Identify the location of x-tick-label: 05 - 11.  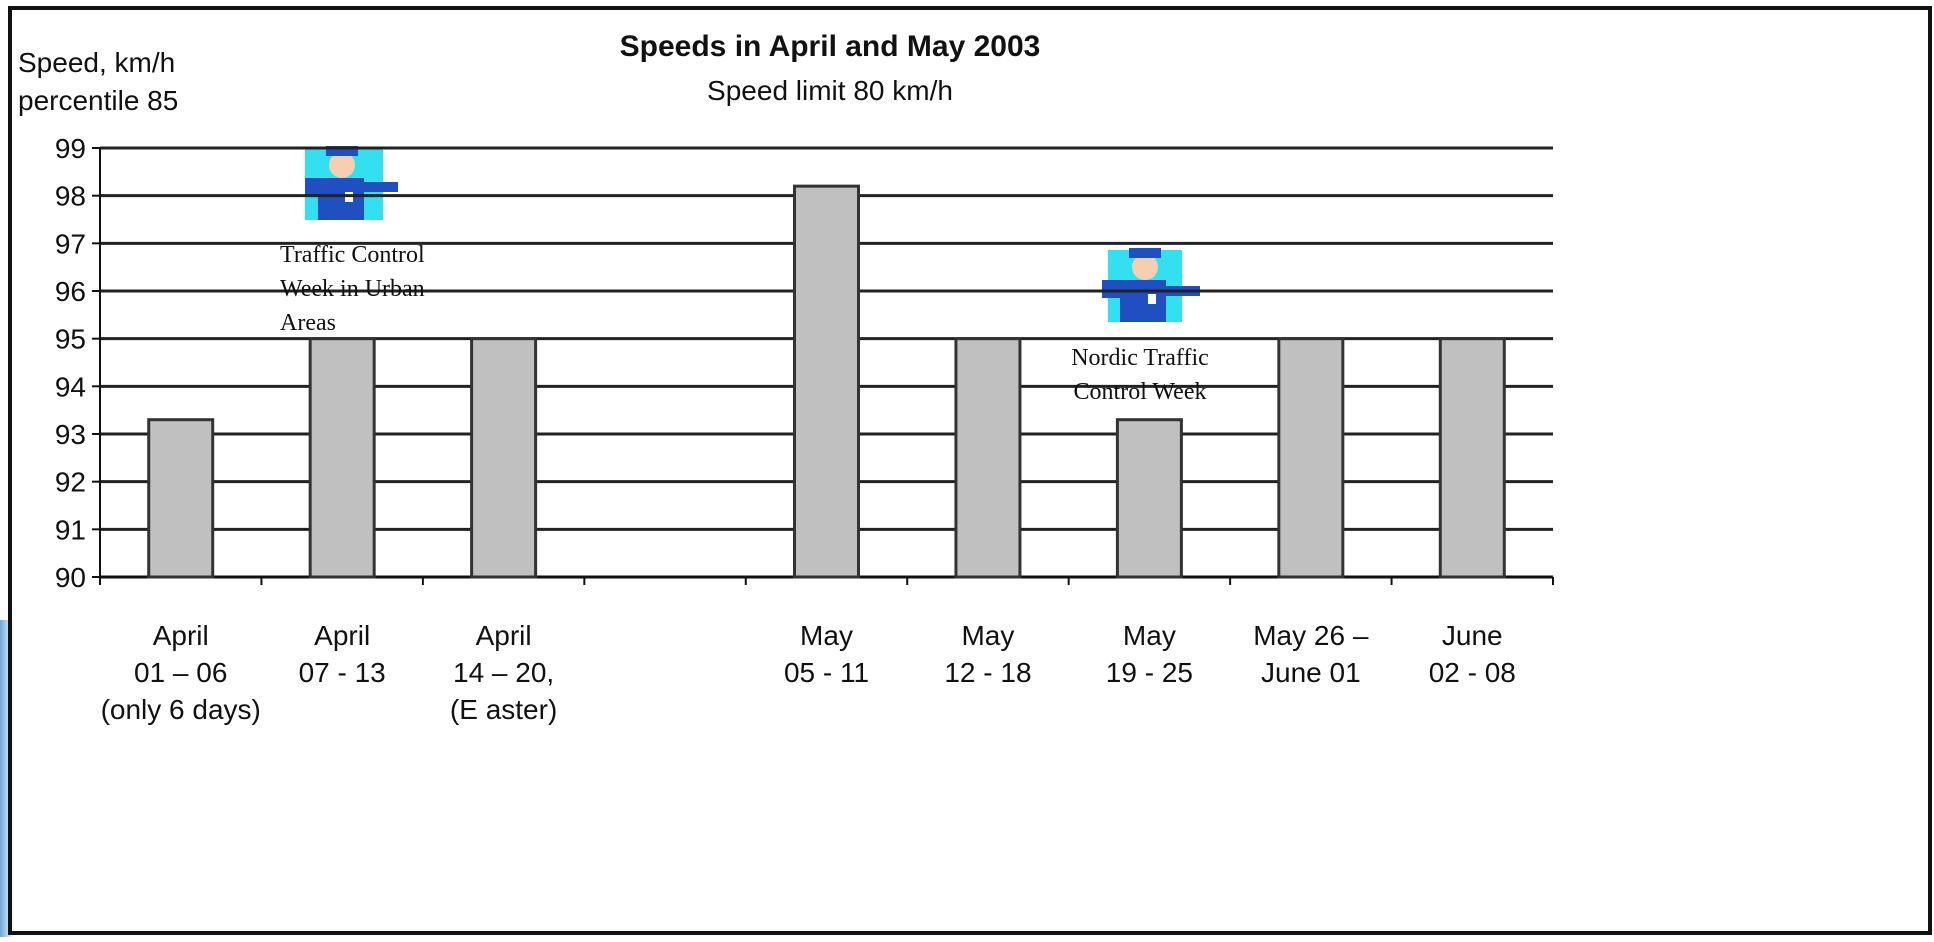
(826, 672).